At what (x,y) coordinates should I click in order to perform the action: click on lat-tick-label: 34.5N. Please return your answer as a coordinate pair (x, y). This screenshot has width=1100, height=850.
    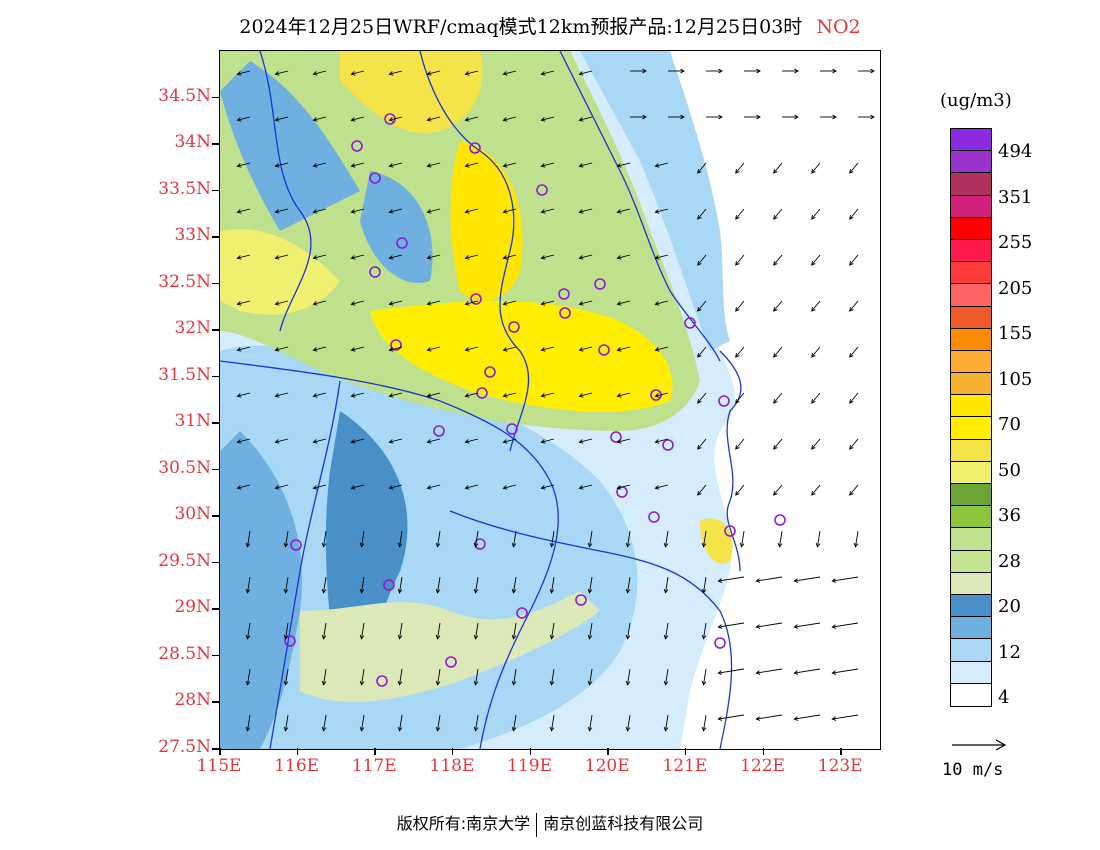
    Looking at the image, I should click on (184, 95).